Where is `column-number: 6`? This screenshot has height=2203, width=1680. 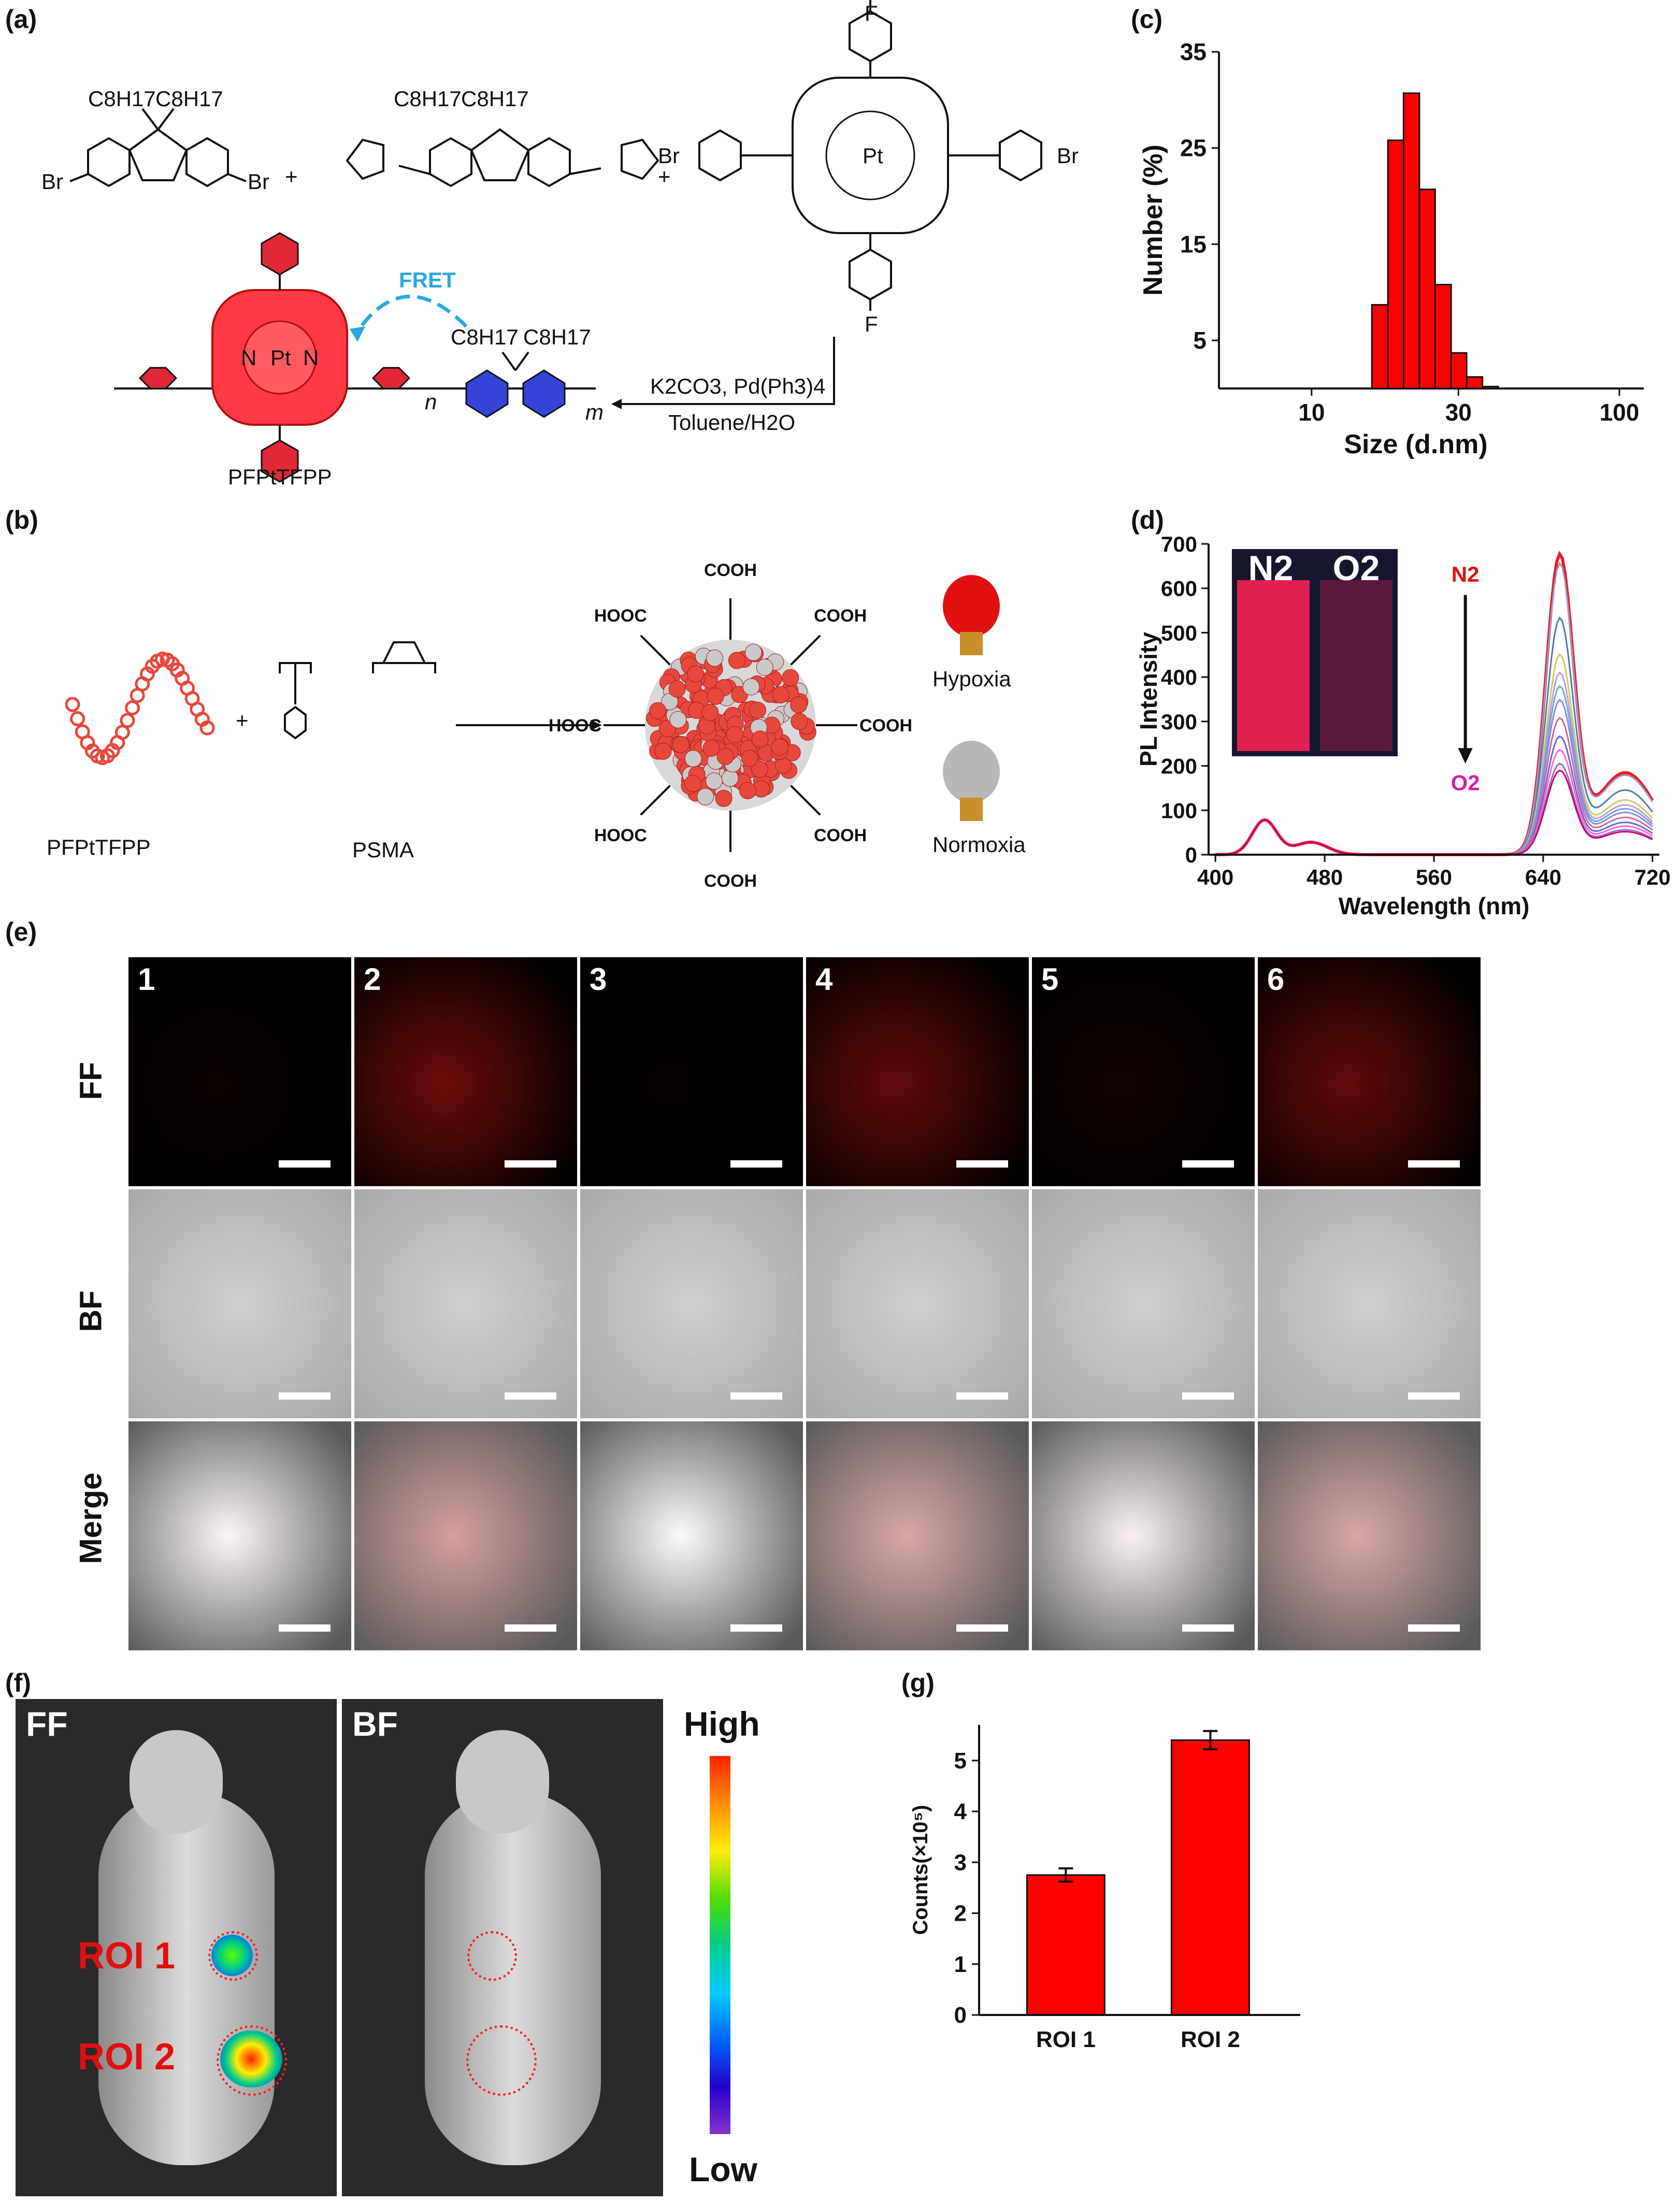
column-number: 6 is located at coordinates (1276, 979).